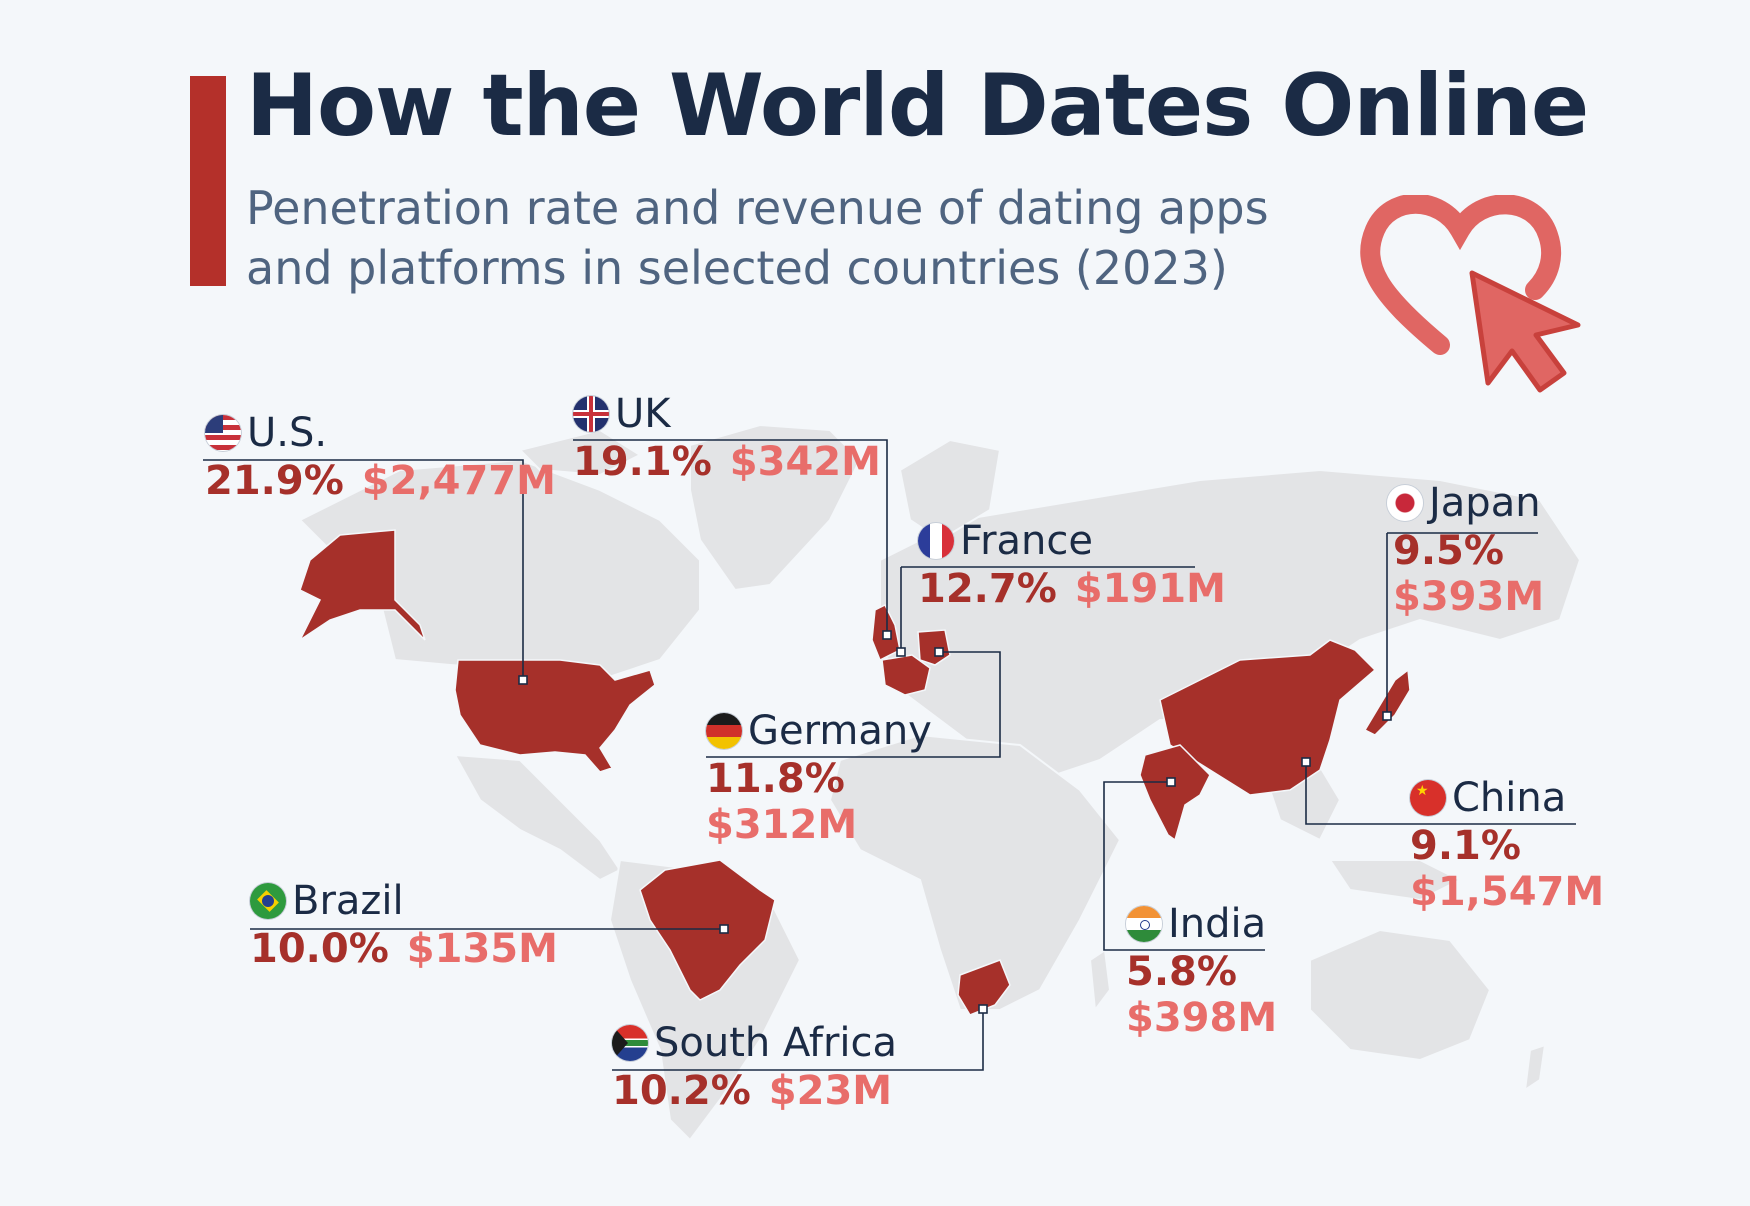 The image size is (1750, 1206). What do you see at coordinates (1507, 892) in the screenshot?
I see `revenue: $1,547M` at bounding box center [1507, 892].